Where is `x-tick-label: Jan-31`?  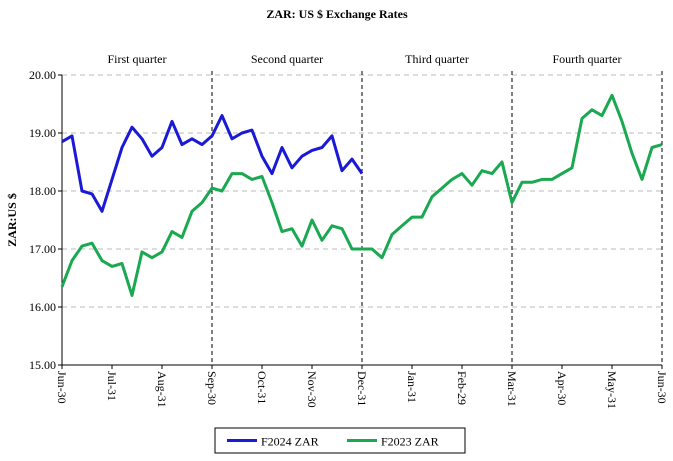
x-tick-label: Jan-31 is located at coordinates (412, 387).